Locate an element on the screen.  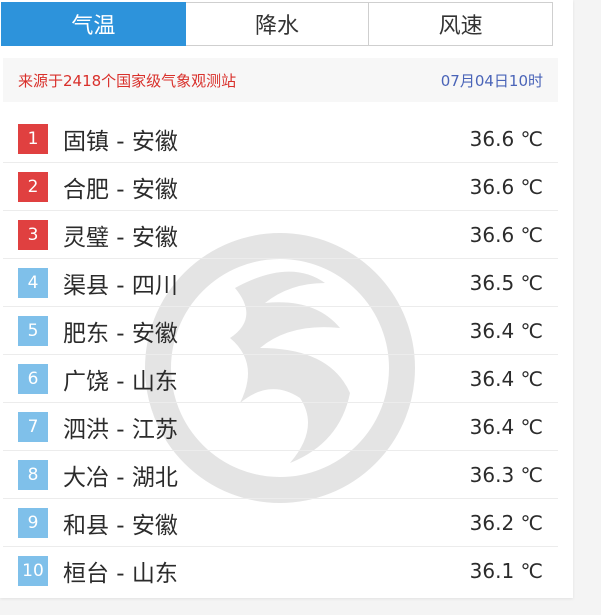
rank-badge: 8 is located at coordinates (33, 475).